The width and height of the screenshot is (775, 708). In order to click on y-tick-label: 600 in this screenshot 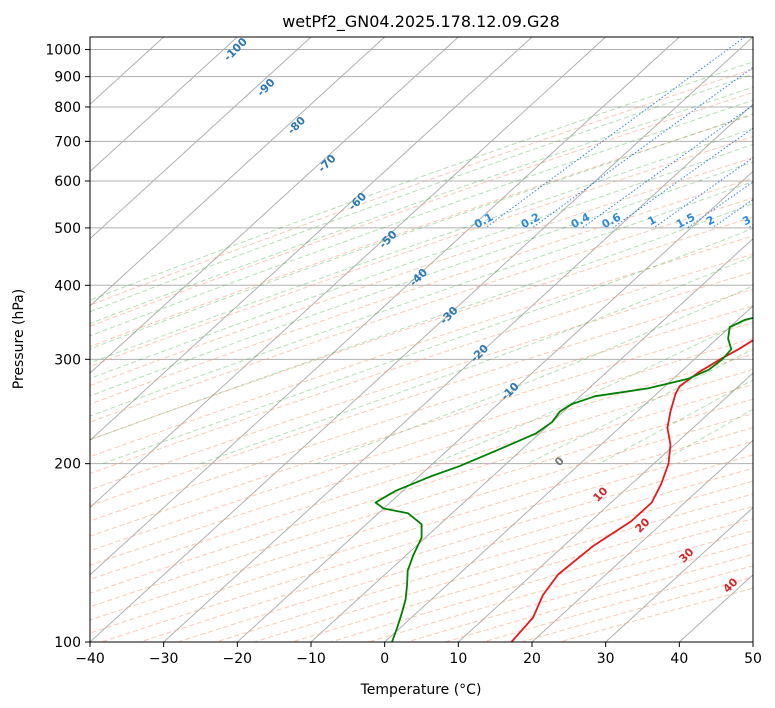, I will do `click(67, 182)`.